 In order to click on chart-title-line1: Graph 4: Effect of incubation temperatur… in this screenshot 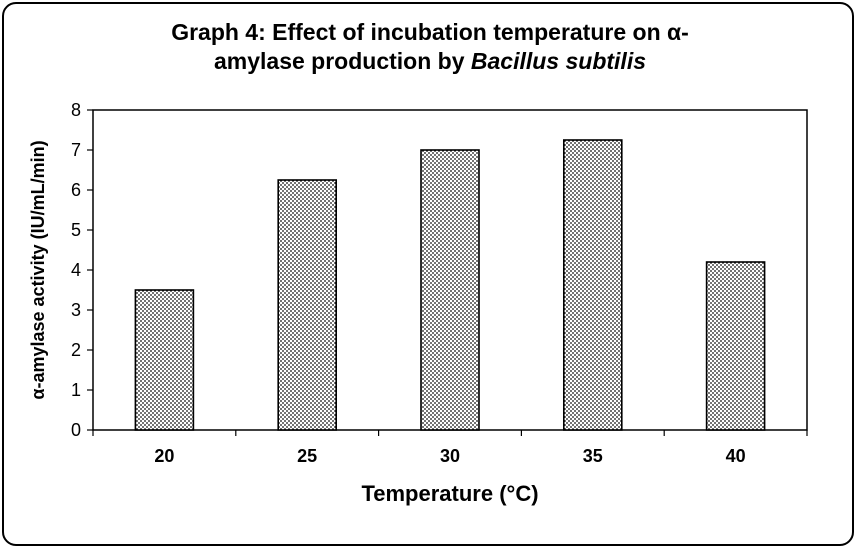, I will do `click(430, 32)`.